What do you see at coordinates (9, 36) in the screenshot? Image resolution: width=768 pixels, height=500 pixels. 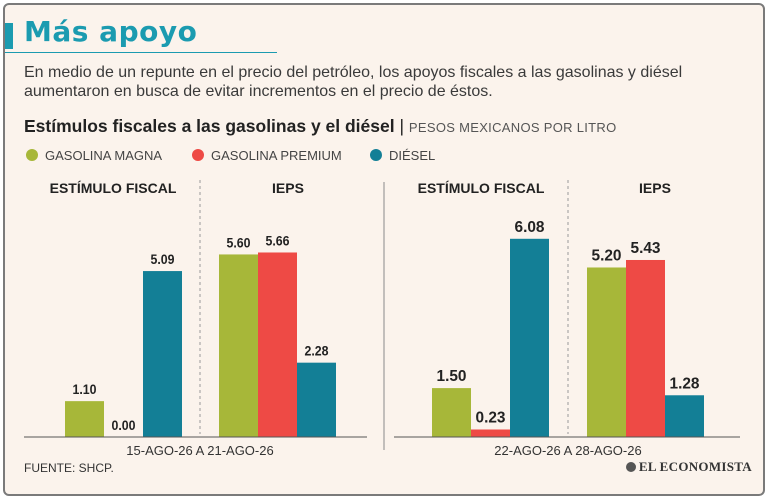 I see `title-accent-bar` at bounding box center [9, 36].